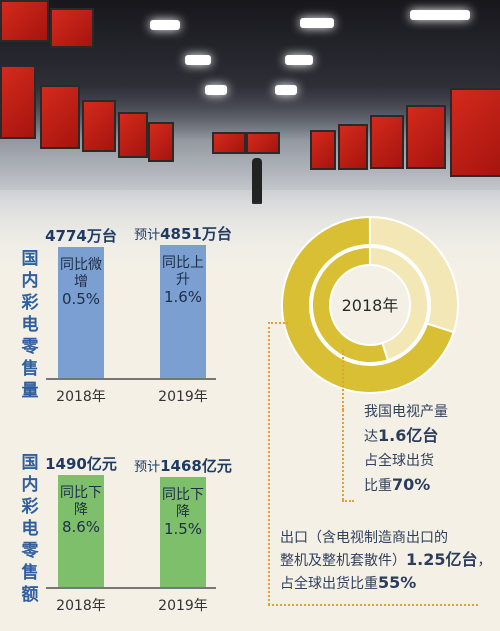 Image resolution: width=500 pixels, height=631 pixels. Describe the element at coordinates (348, 582) in the screenshot. I see `annotation-line: 占全球出货比重55%` at that location.